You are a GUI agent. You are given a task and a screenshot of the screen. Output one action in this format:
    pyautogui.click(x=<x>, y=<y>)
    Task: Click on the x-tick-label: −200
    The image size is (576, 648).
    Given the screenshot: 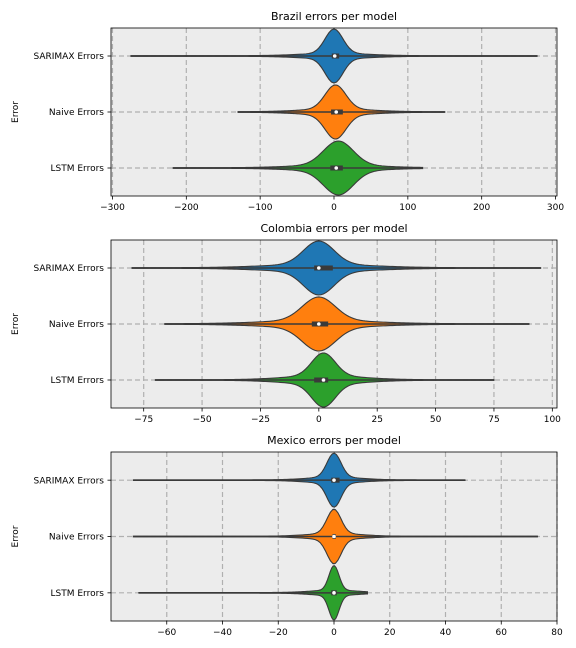 What is the action you would take?
    pyautogui.click(x=186, y=208)
    